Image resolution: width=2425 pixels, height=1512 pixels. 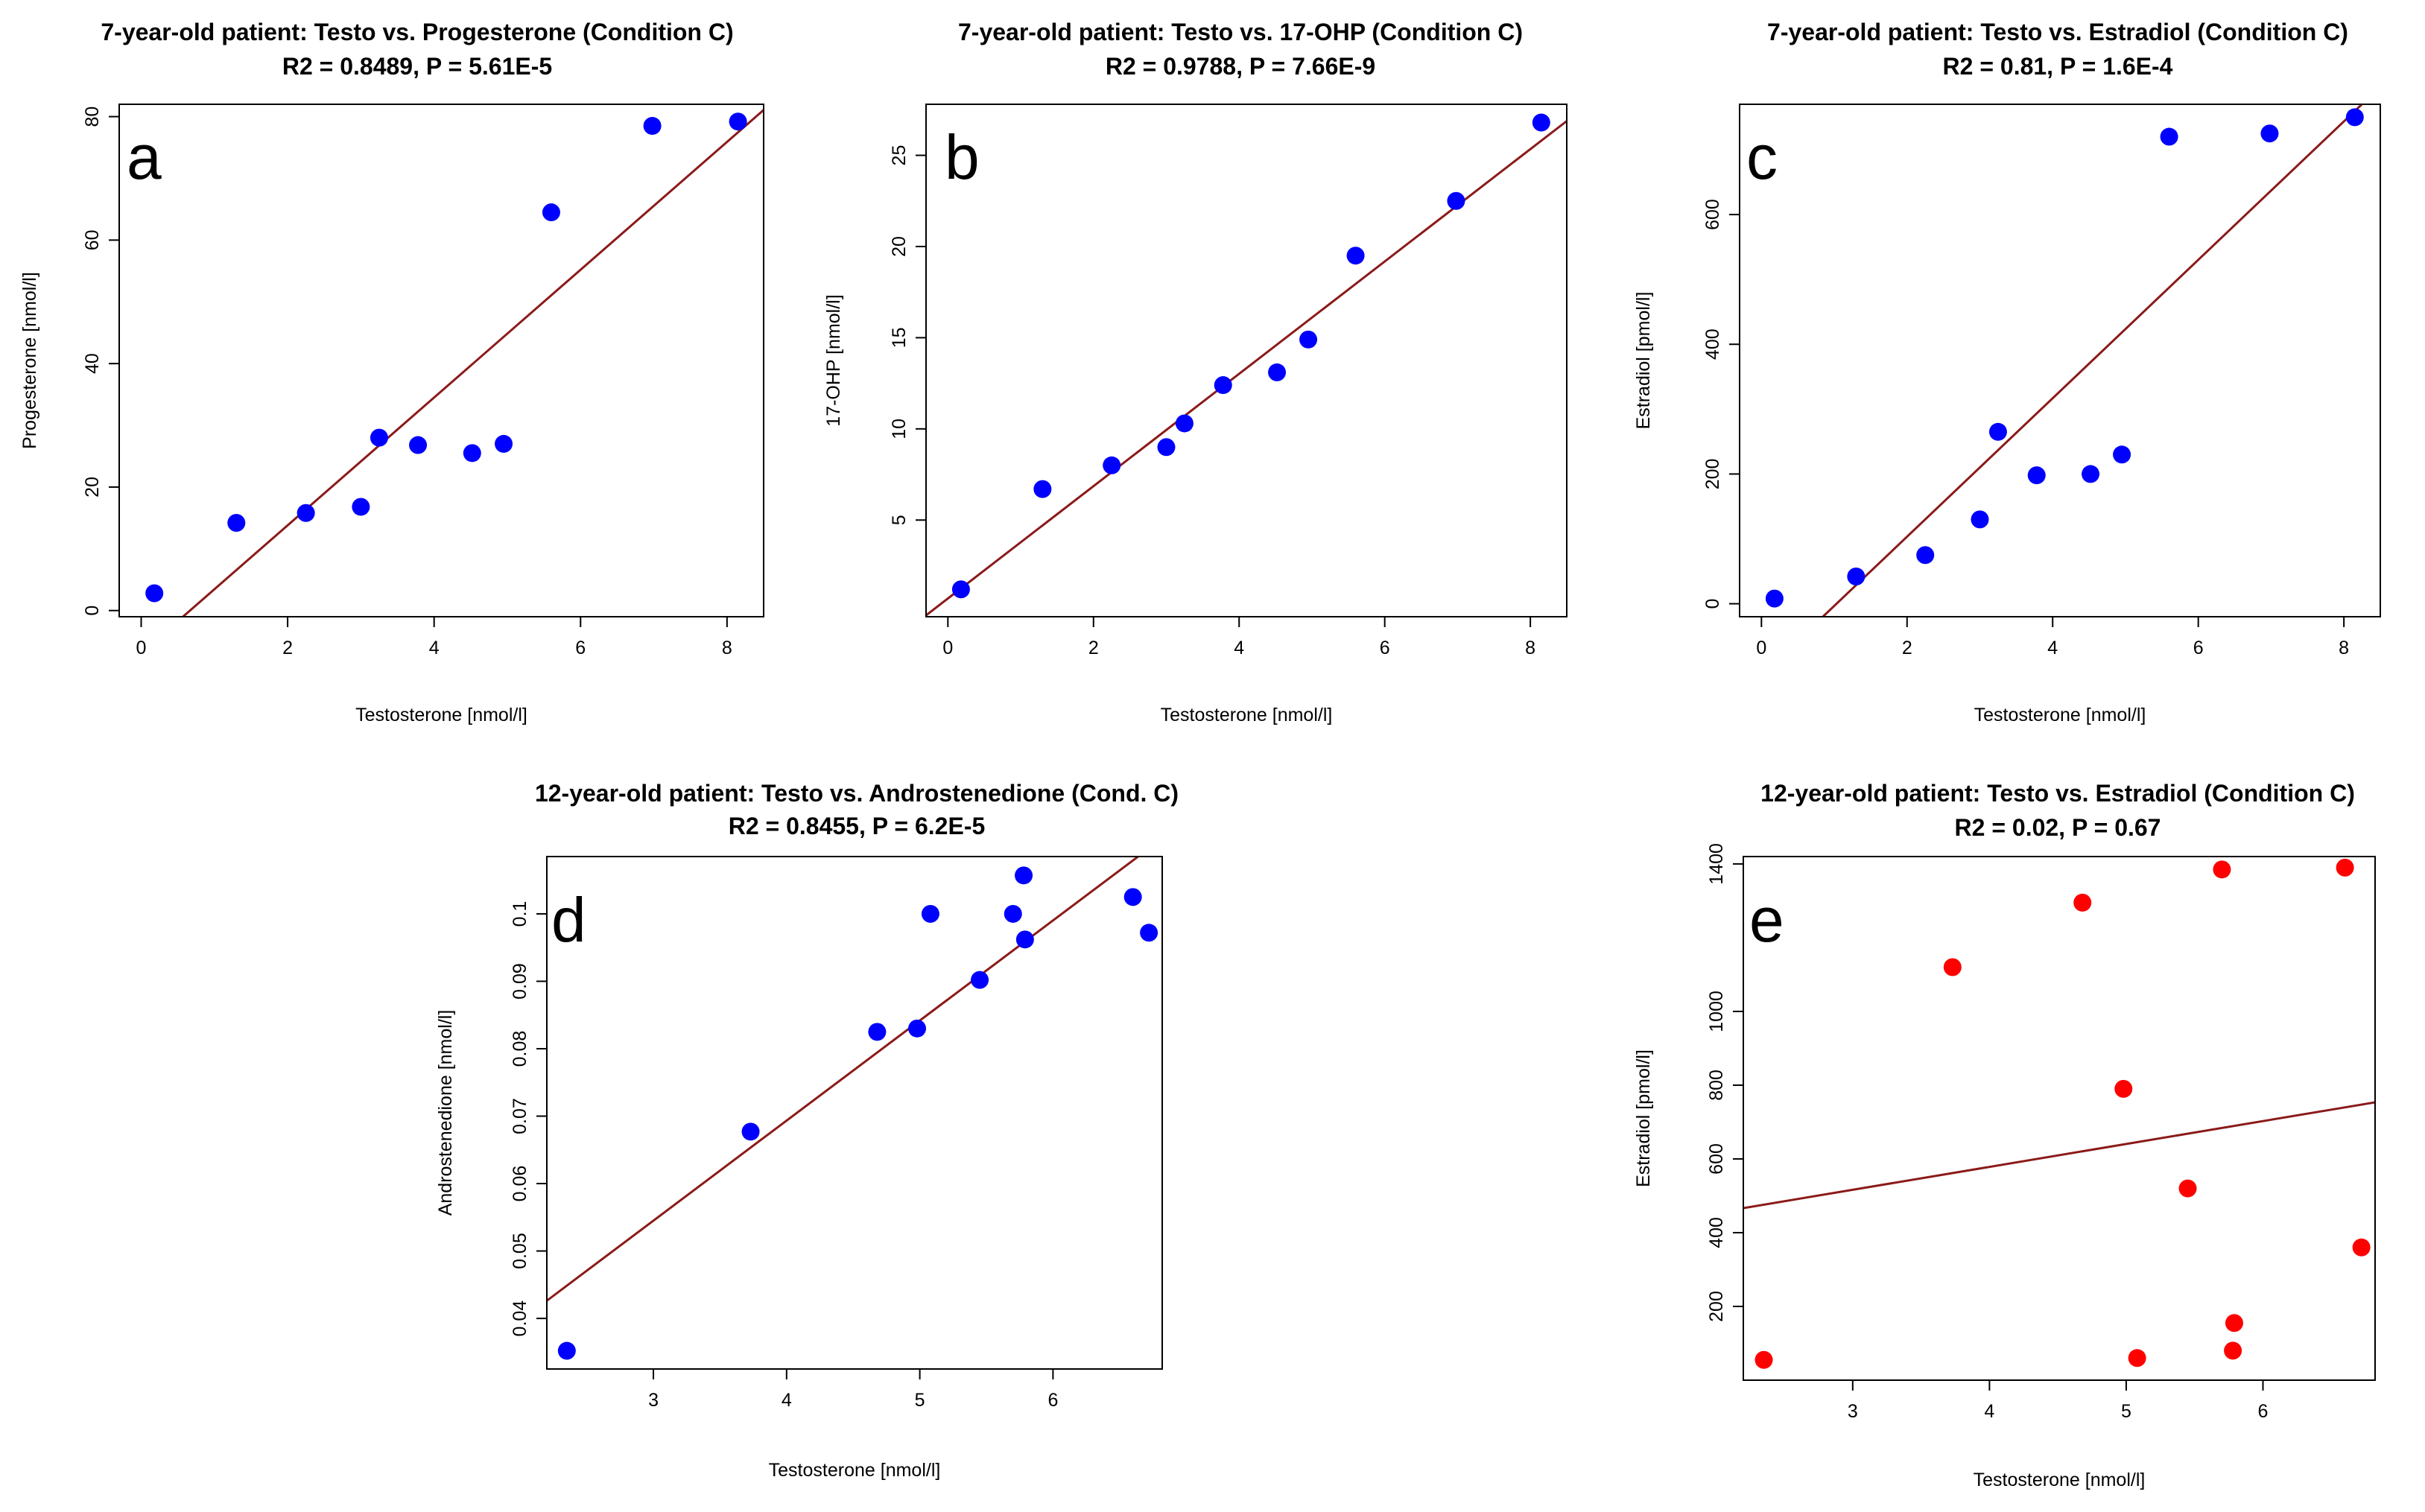 I want to click on y-tick-label: 0.09, so click(x=520, y=981).